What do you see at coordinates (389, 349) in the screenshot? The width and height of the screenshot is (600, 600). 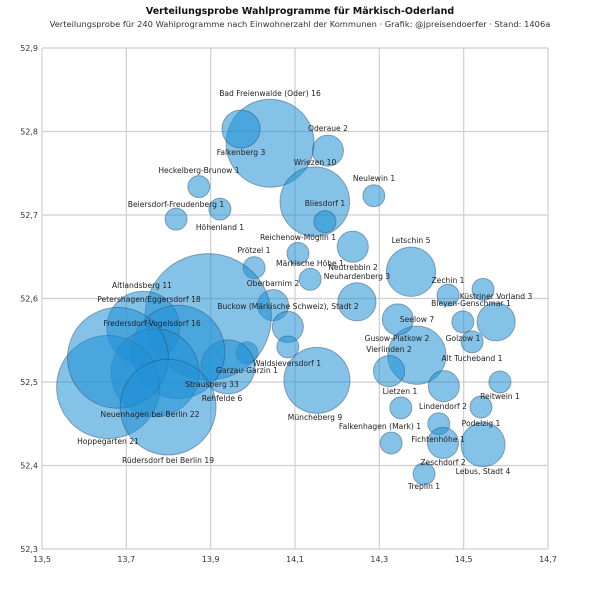 I see `bubble-label: Vierlinden 2` at bounding box center [389, 349].